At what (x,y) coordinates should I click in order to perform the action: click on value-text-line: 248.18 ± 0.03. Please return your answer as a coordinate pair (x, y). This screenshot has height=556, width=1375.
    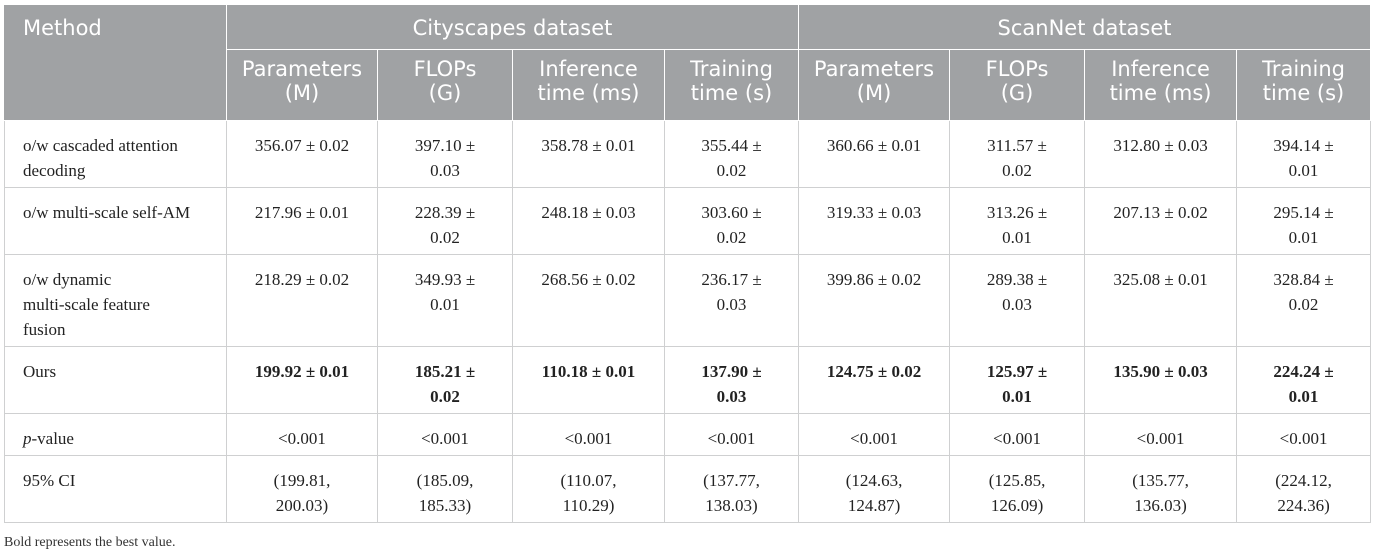
    Looking at the image, I should click on (588, 212).